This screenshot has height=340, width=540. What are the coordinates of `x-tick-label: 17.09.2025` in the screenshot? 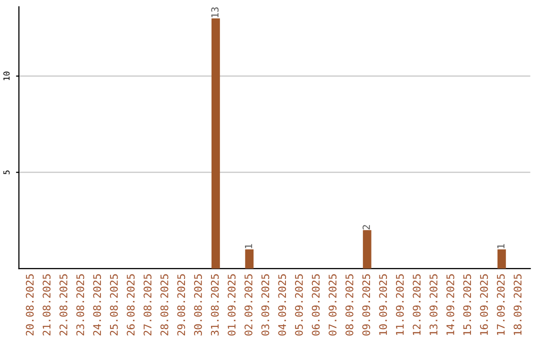 It's located at (500, 304).